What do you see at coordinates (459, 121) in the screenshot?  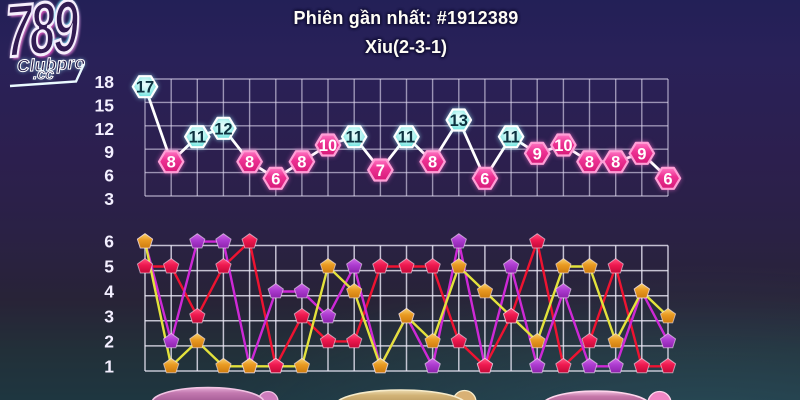 I see `svg-text: 13` at bounding box center [459, 121].